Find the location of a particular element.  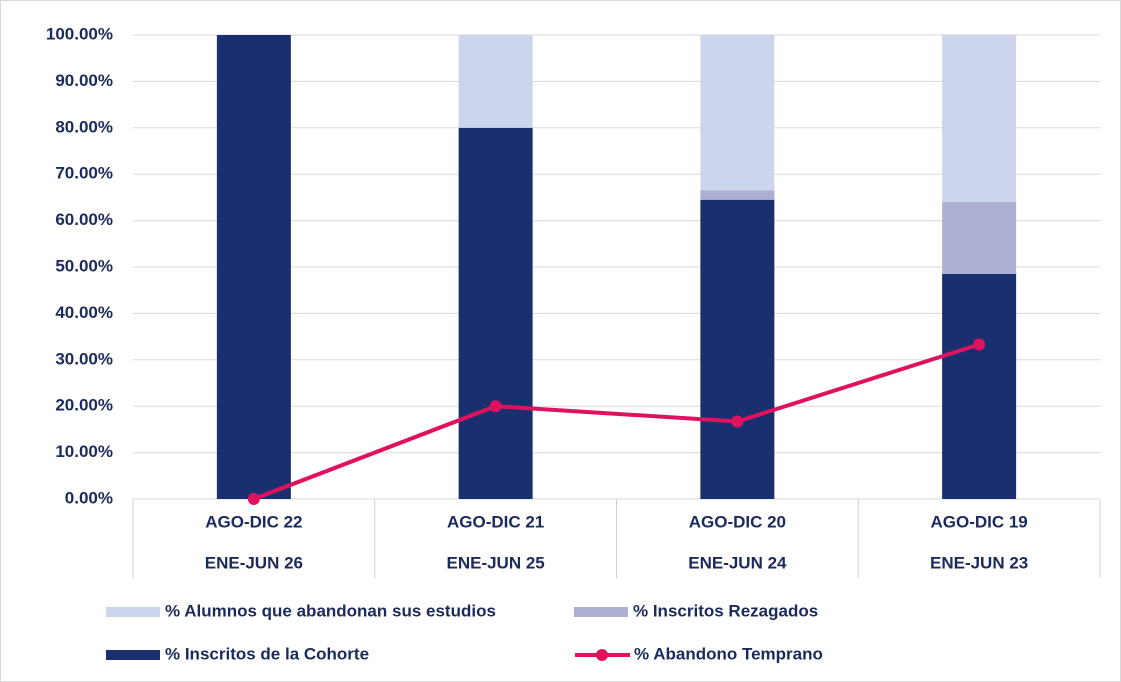

y-tick-label: 20.00% is located at coordinates (84, 405).